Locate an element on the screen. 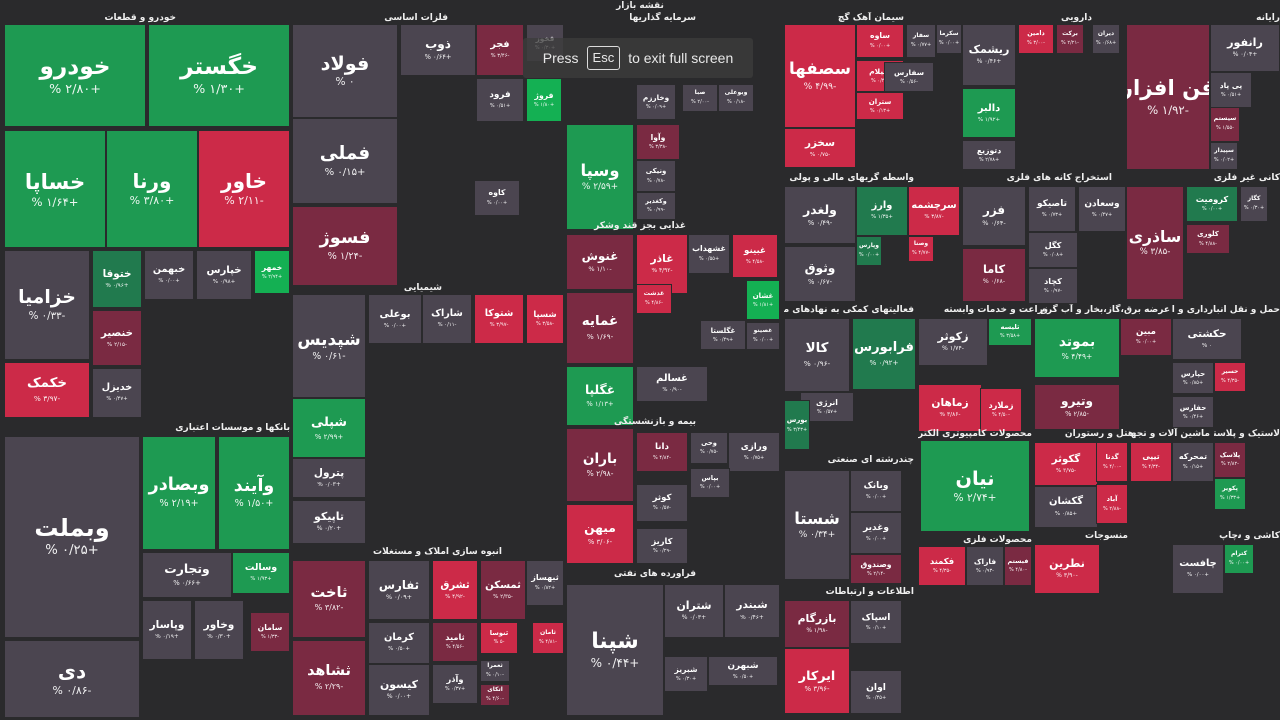 The height and width of the screenshot is (720, 1280). stock-tile: بموتد +۴/۴۹ % is located at coordinates (1077, 348).